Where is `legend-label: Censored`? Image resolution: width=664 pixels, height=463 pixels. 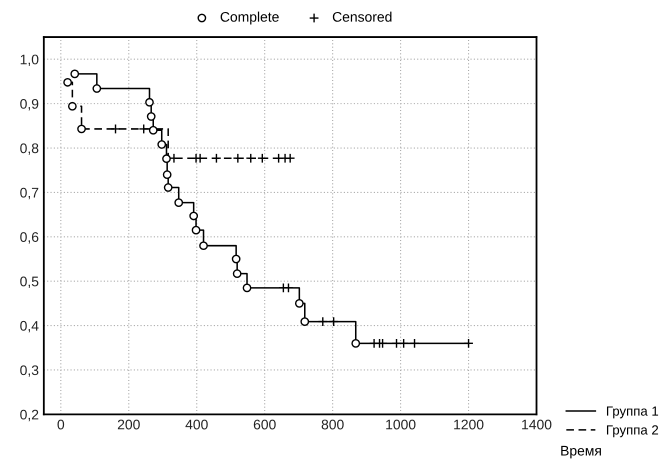 legend-label: Censored is located at coordinates (362, 17).